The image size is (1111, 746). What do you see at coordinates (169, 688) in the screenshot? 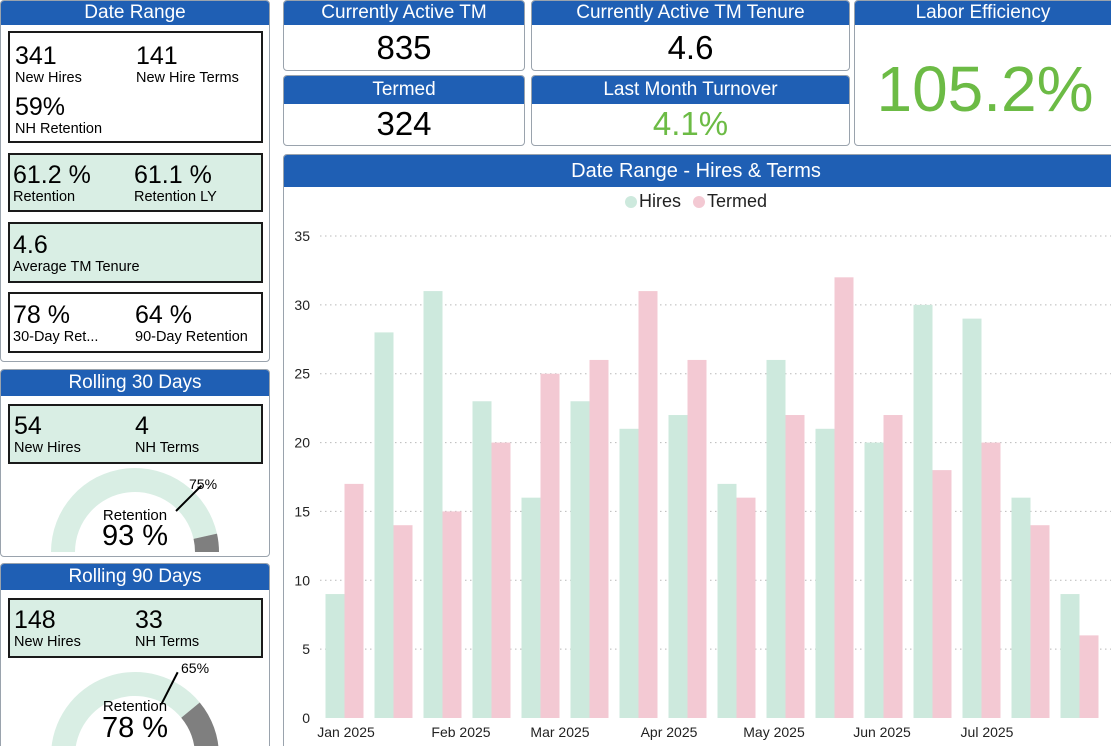
I see `rolling-90-gauge-target-marker` at bounding box center [169, 688].